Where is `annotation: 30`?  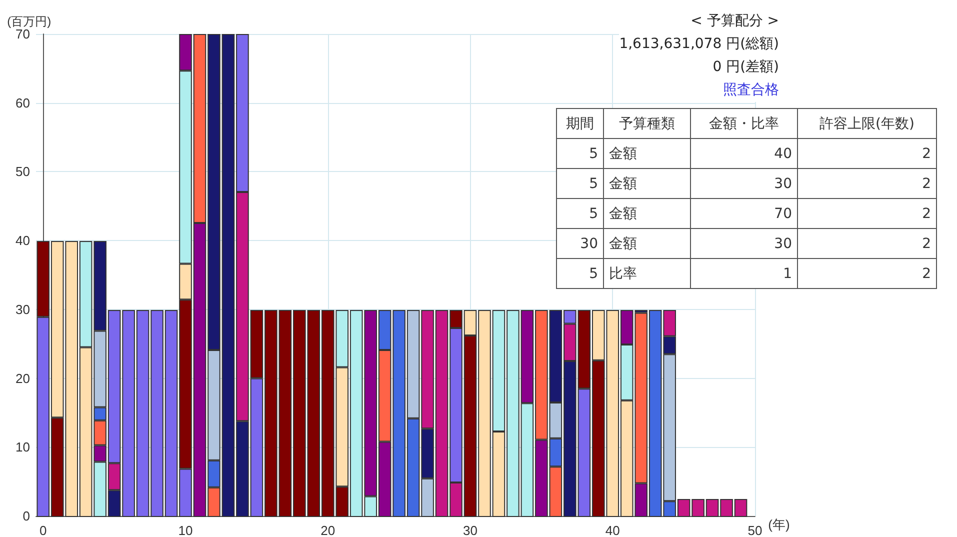 annotation: 30 is located at coordinates (580, 243).